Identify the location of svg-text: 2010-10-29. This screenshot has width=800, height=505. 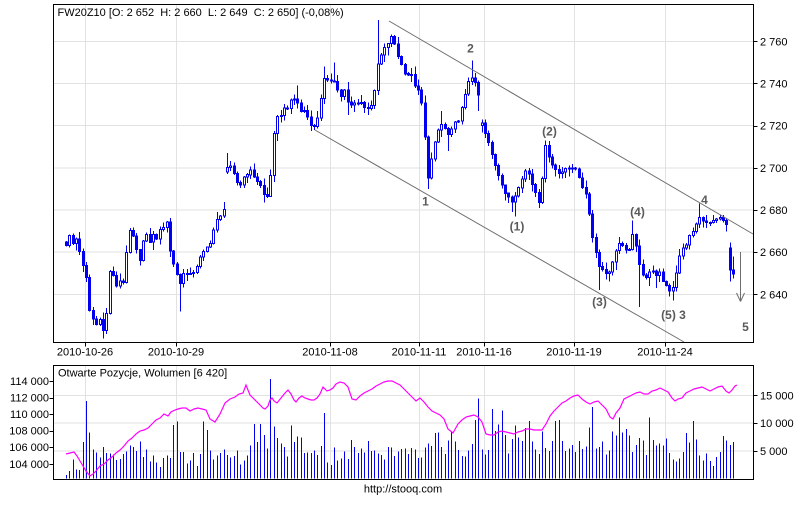
(176, 353).